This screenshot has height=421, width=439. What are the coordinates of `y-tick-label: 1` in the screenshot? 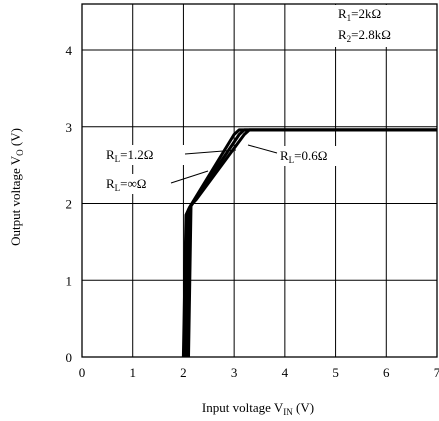 It's located at (69, 280).